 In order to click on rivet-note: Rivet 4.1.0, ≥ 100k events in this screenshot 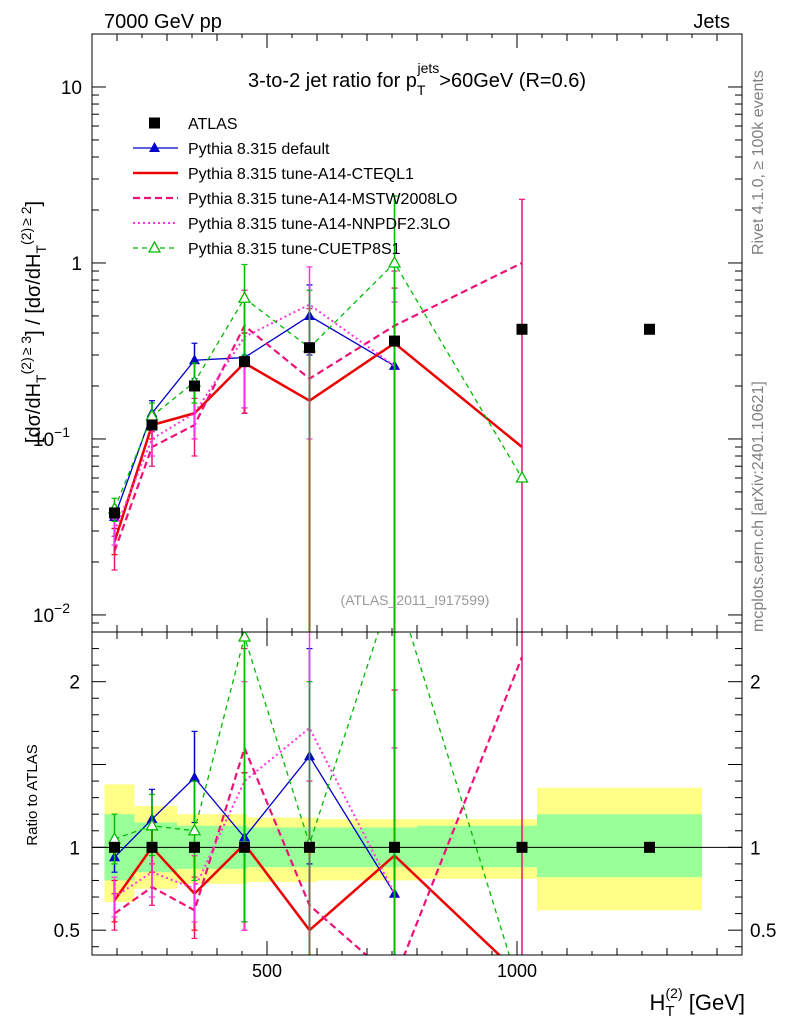, I will do `click(758, 162)`.